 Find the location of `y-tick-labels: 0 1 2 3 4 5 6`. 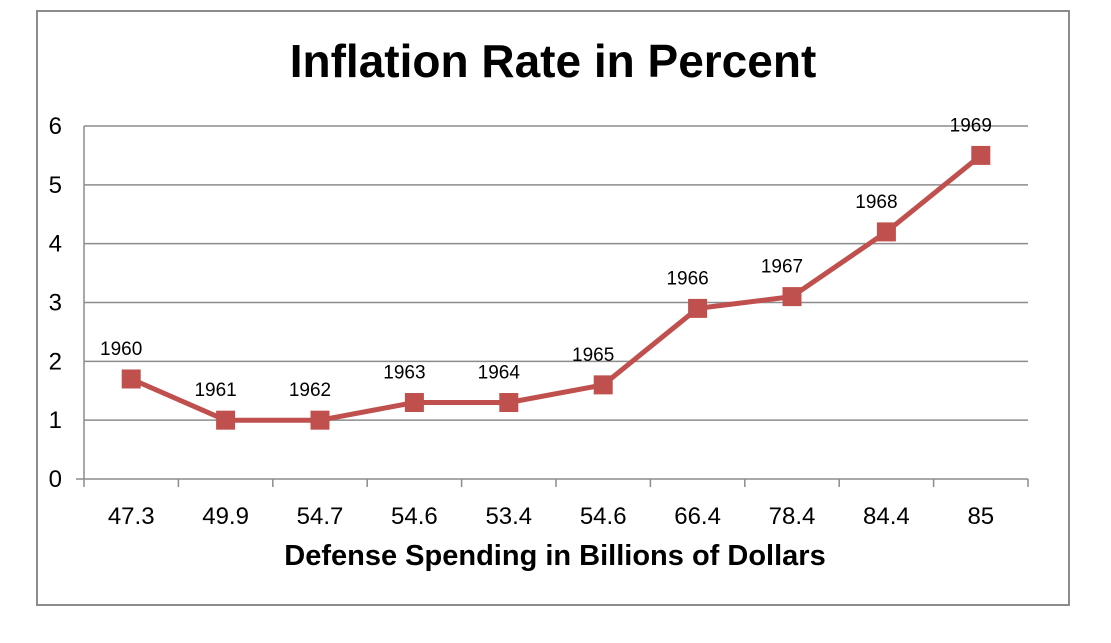

y-tick-labels: 0 1 2 3 4 5 6 is located at coordinates (55, 303).